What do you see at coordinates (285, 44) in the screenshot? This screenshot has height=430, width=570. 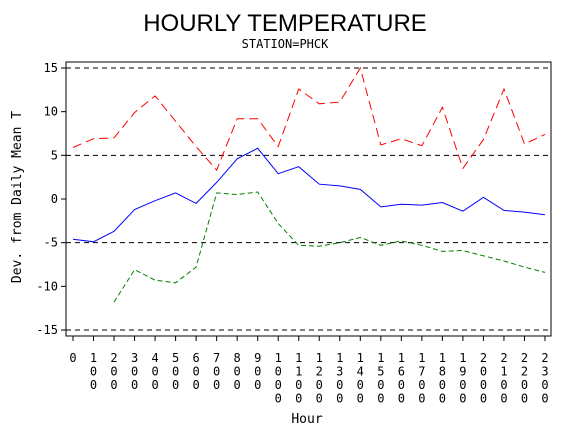 I see `chart-subtitle: STATION=PHCK` at bounding box center [285, 44].